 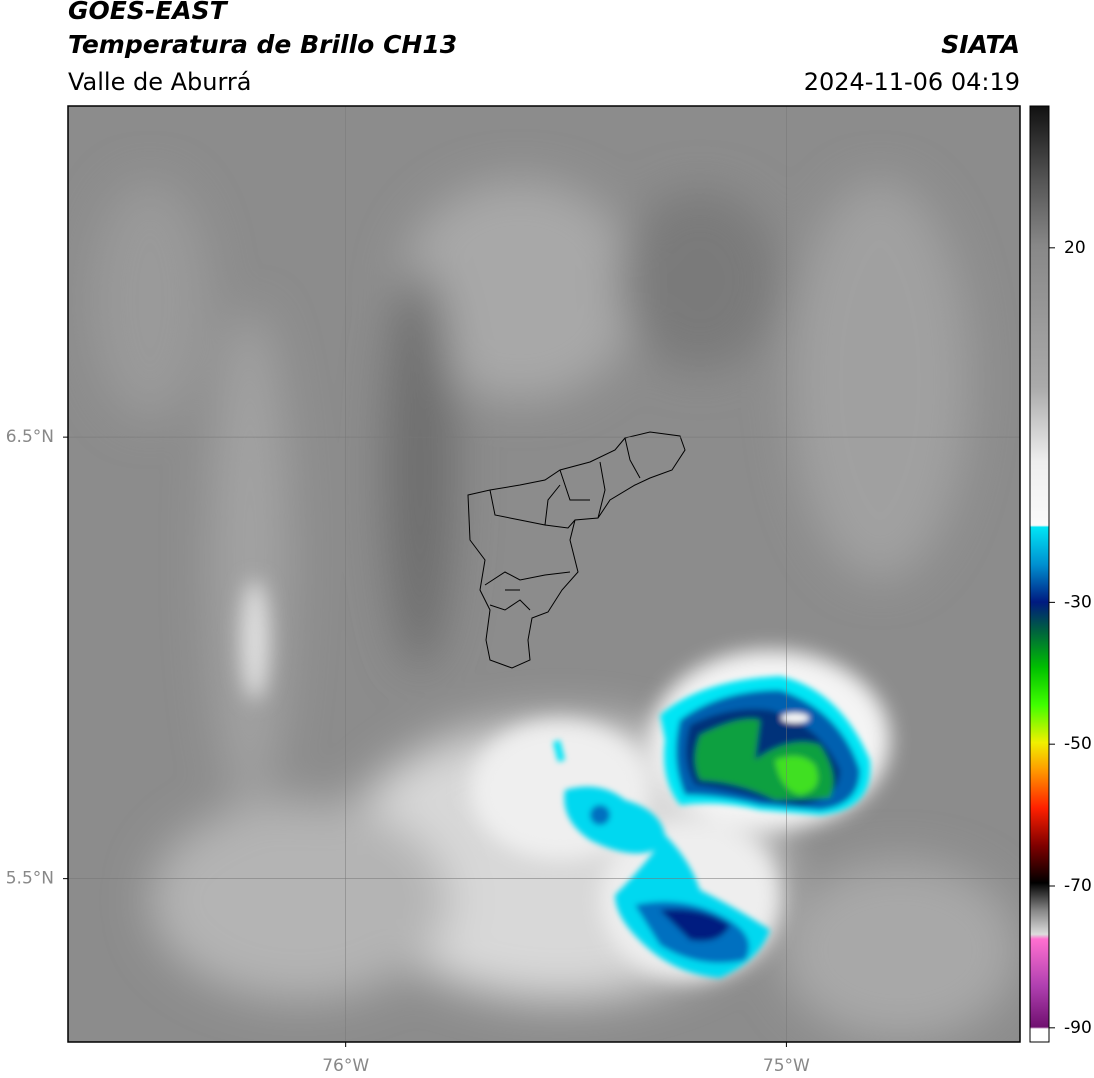 I want to click on colorbar-tick-label: -70, so click(x=1078, y=886).